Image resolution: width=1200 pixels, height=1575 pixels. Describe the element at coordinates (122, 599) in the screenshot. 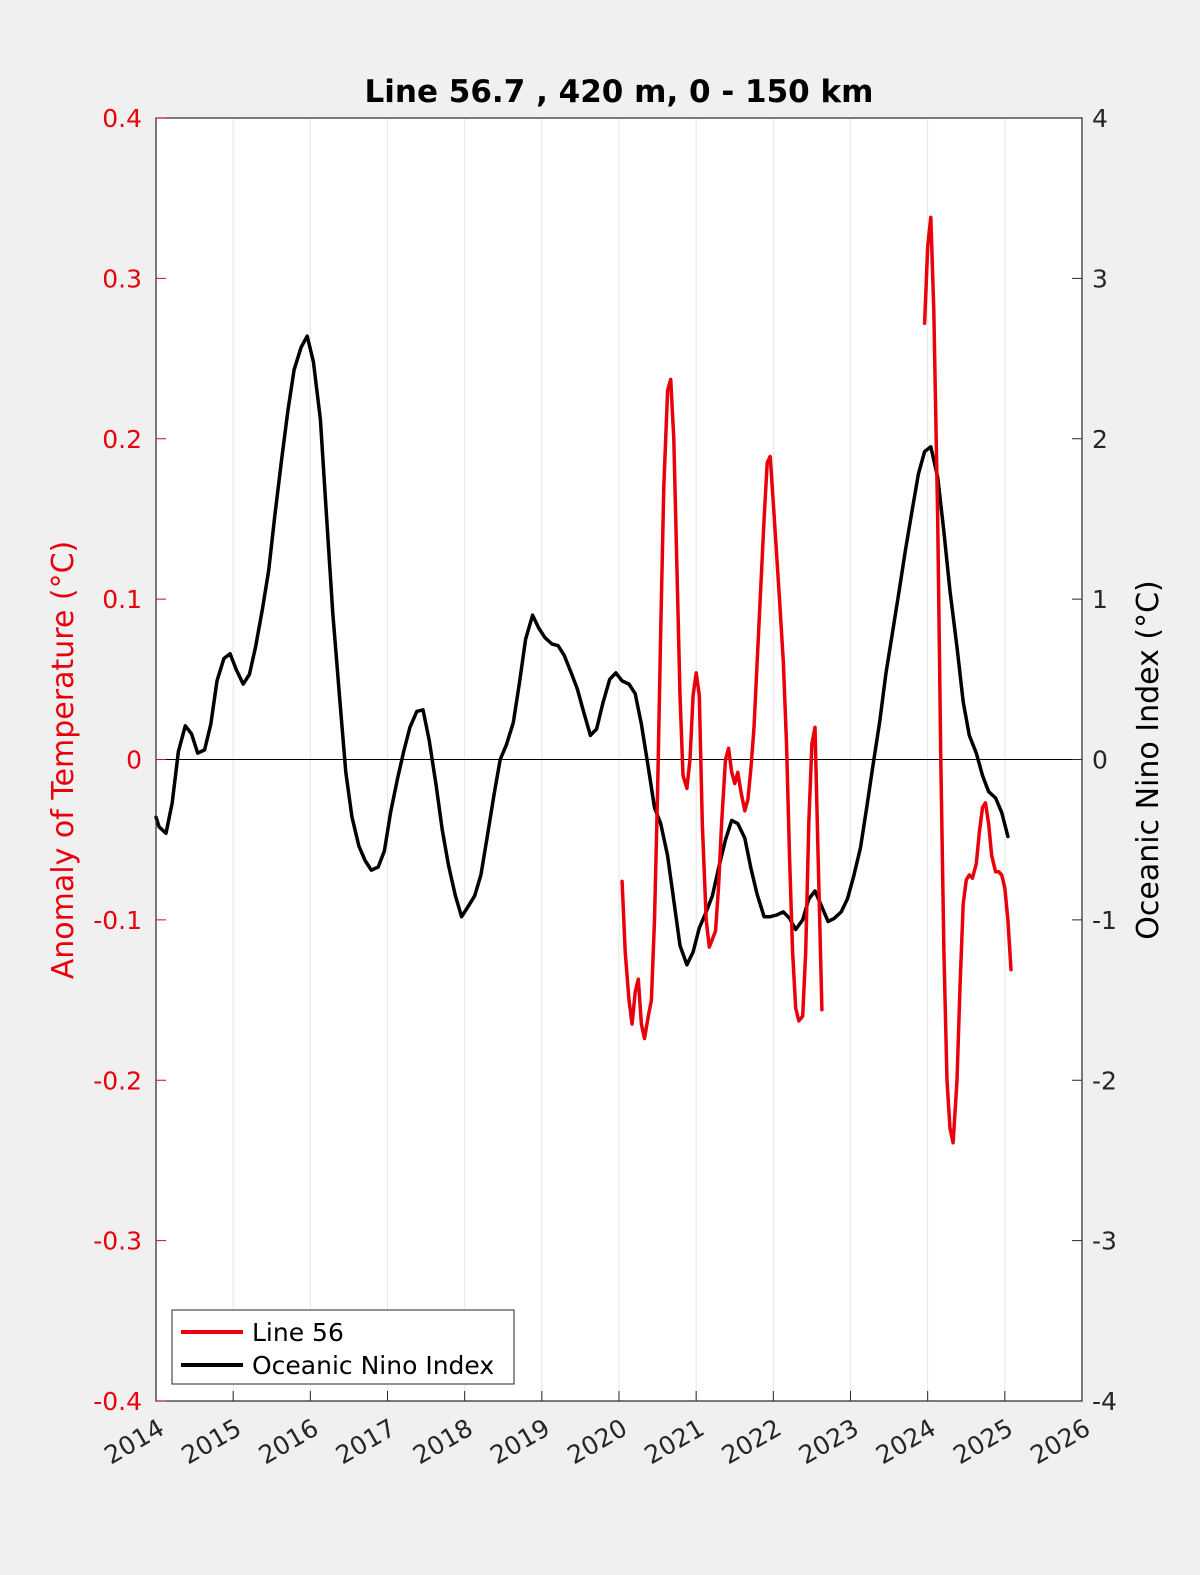

I see `left-tick-label-5: 0.1` at that location.